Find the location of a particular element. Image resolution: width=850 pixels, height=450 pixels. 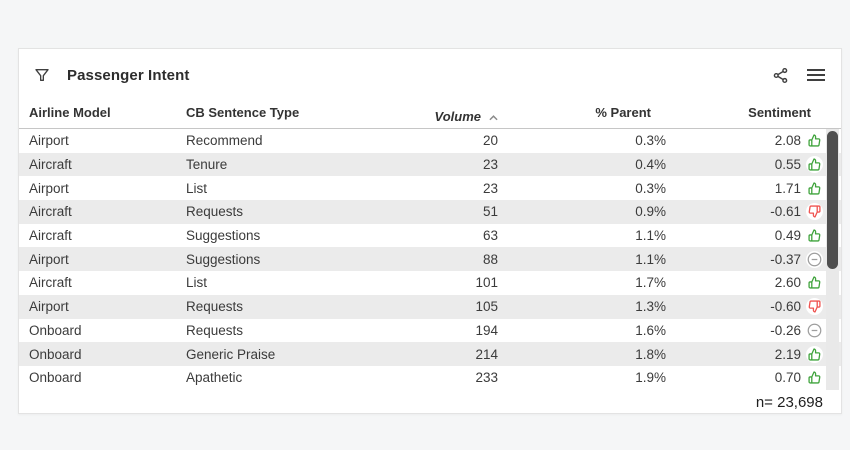

cell-sentiment: -0.26 is located at coordinates (744, 330).